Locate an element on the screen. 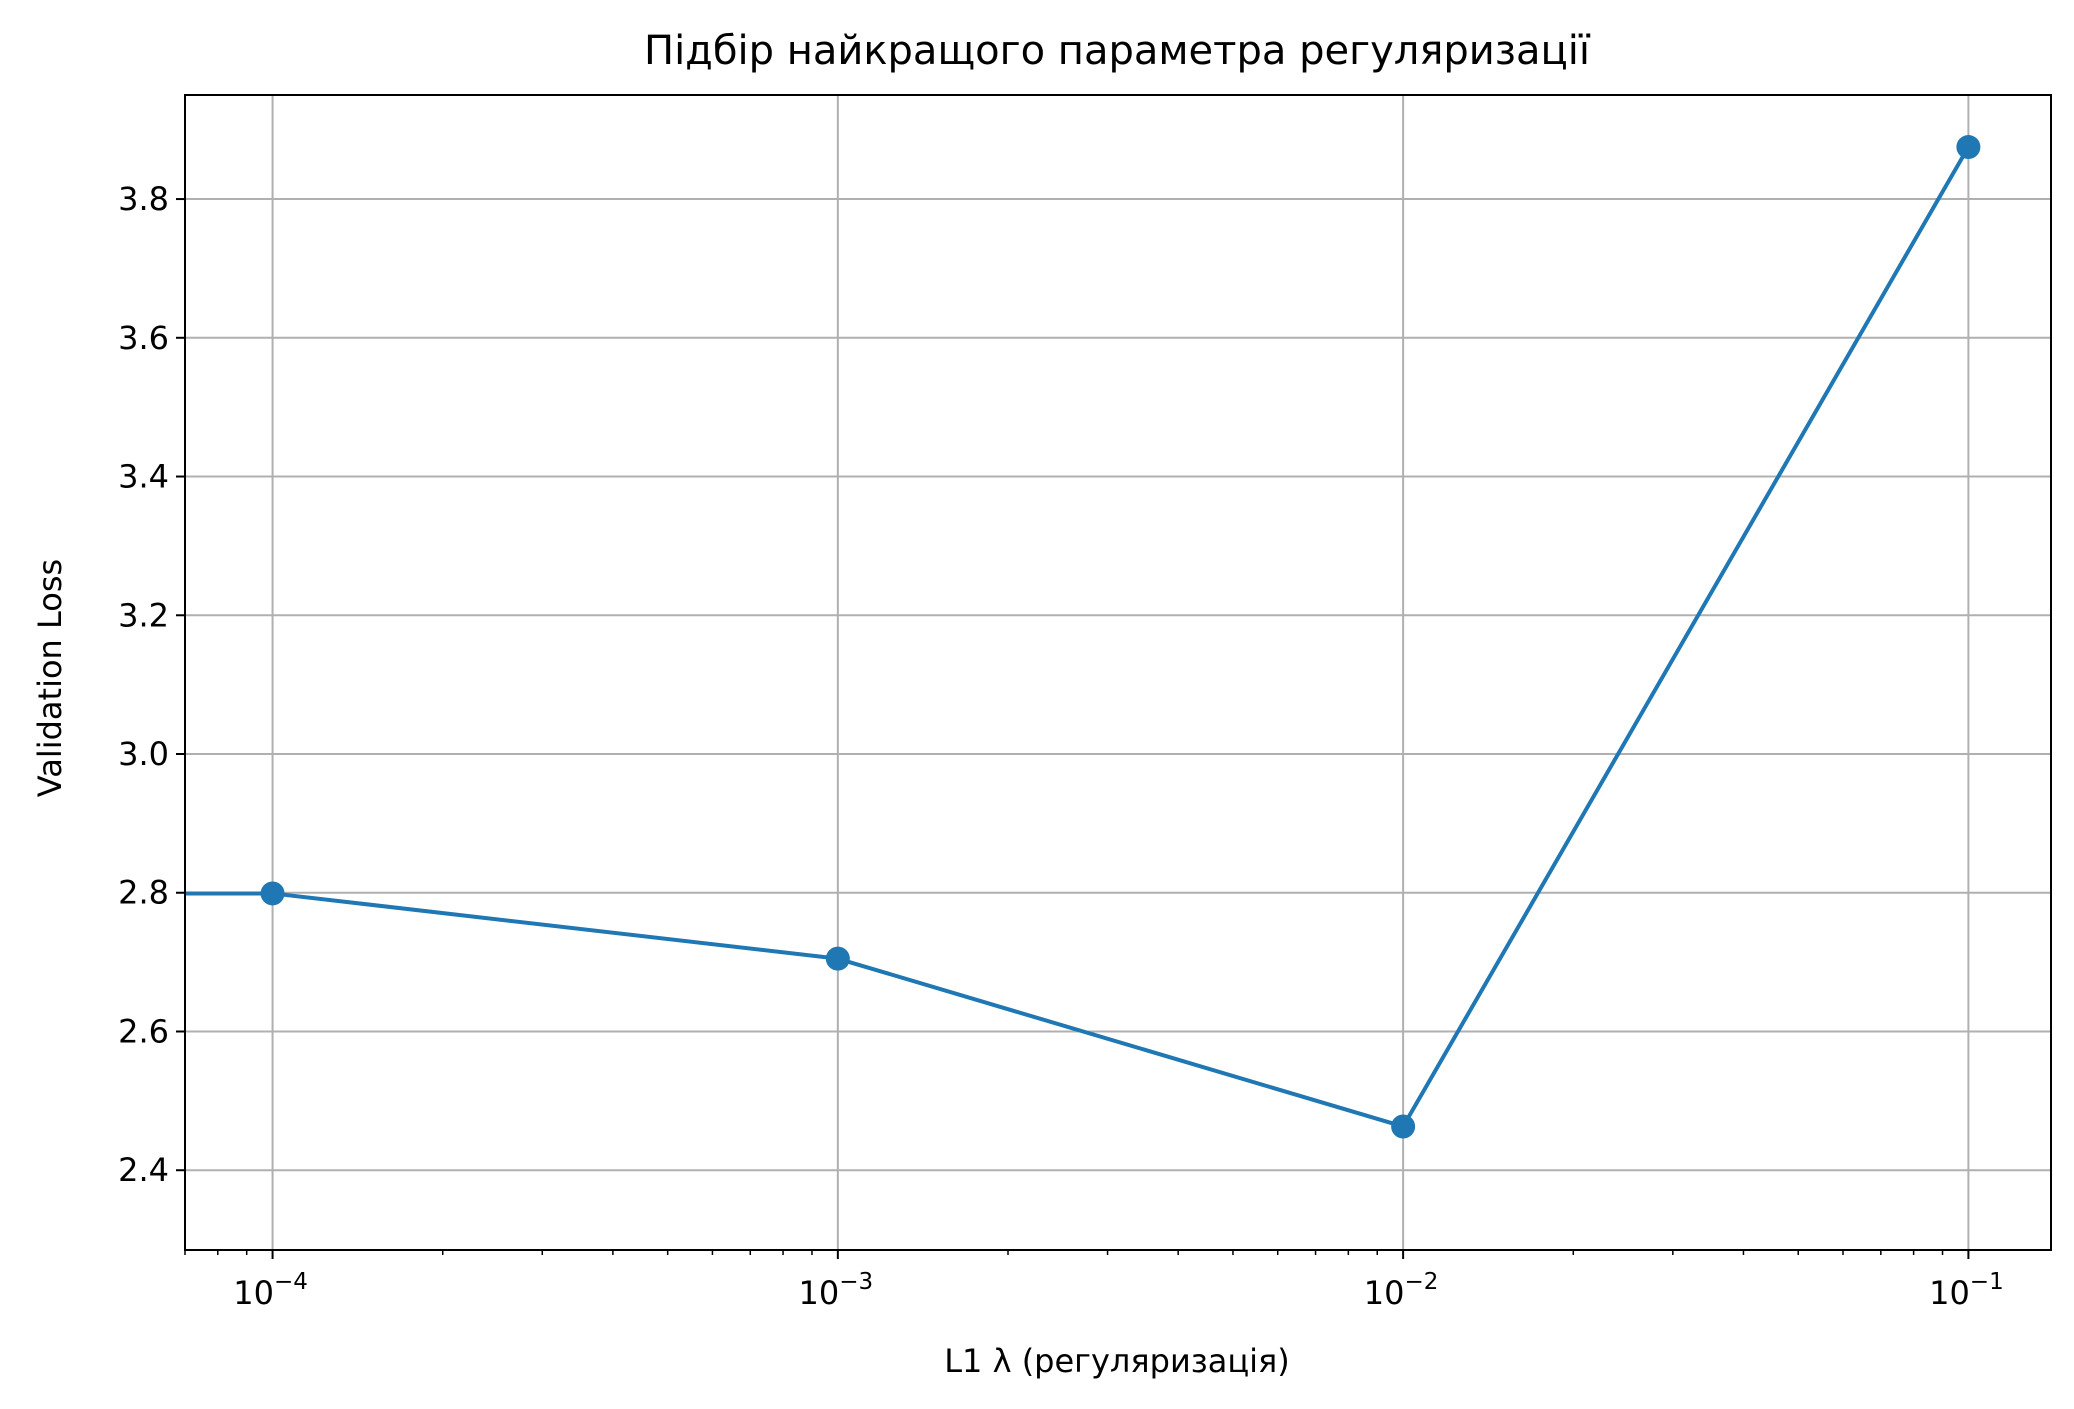  x-axis-label: L1 λ (регуляризація) is located at coordinates (1117, 1361).